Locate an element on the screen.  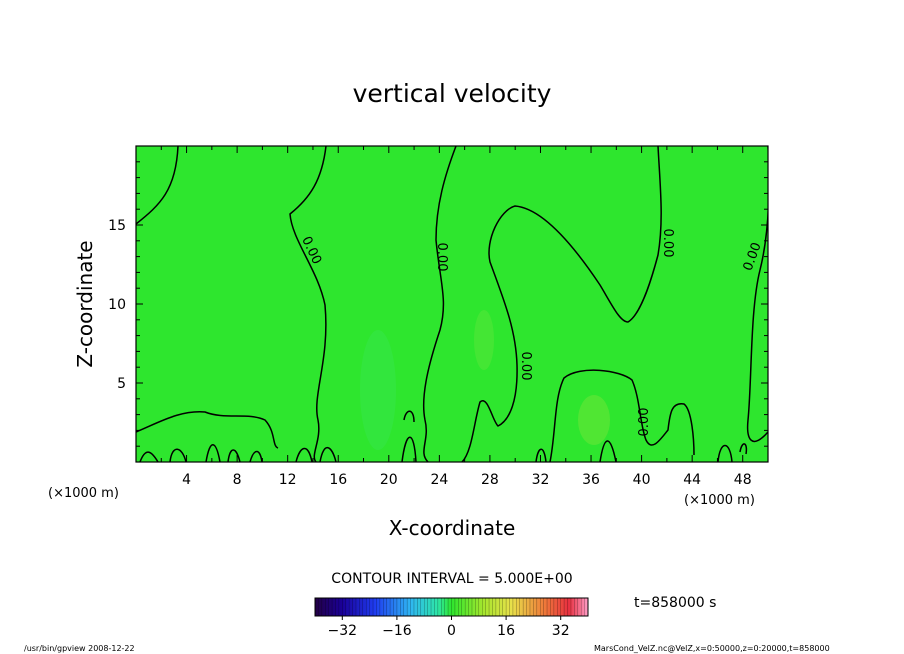
x-unit-right: (×1000 m) is located at coordinates (719, 500).